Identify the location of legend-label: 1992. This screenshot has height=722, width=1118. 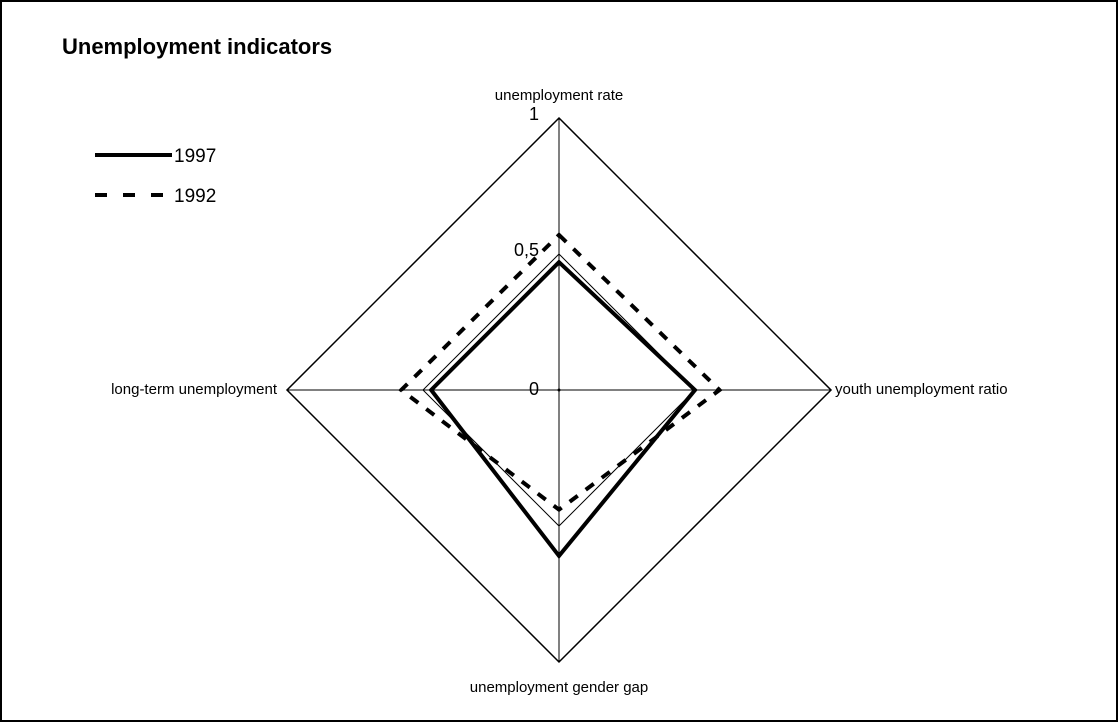
(195, 196).